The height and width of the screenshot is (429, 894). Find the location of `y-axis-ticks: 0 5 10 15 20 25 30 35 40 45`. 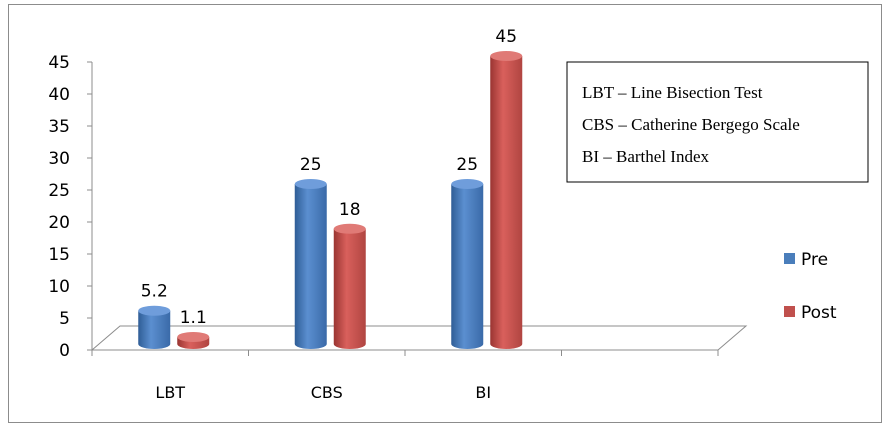

y-axis-ticks: 0 5 10 15 20 25 30 35 40 45 is located at coordinates (70, 207).